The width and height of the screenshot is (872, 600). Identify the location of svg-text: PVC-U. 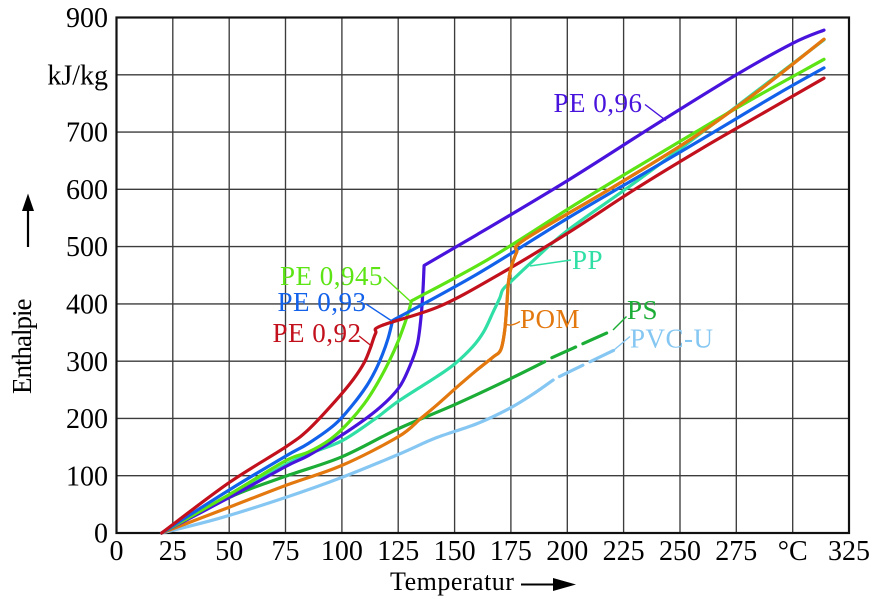
(672, 339).